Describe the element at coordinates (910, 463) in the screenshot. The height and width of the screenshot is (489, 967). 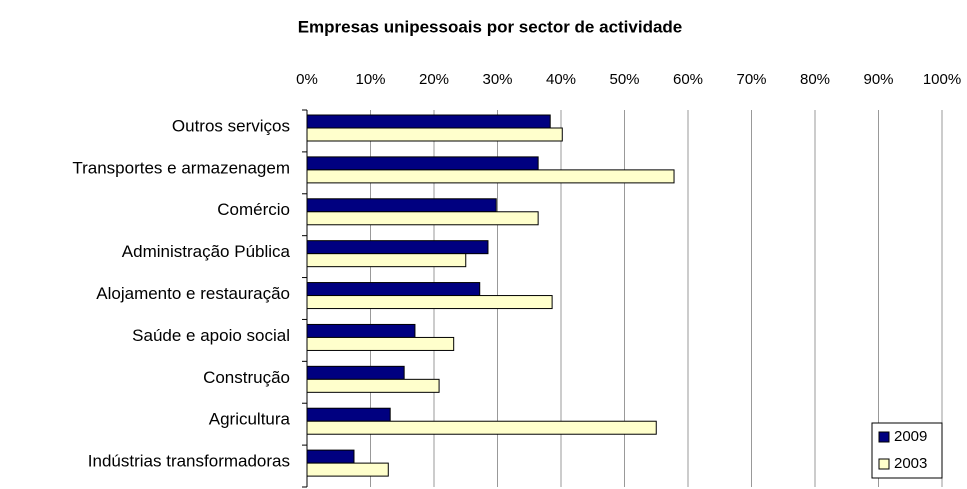
I see `legend-label: 2003` at that location.